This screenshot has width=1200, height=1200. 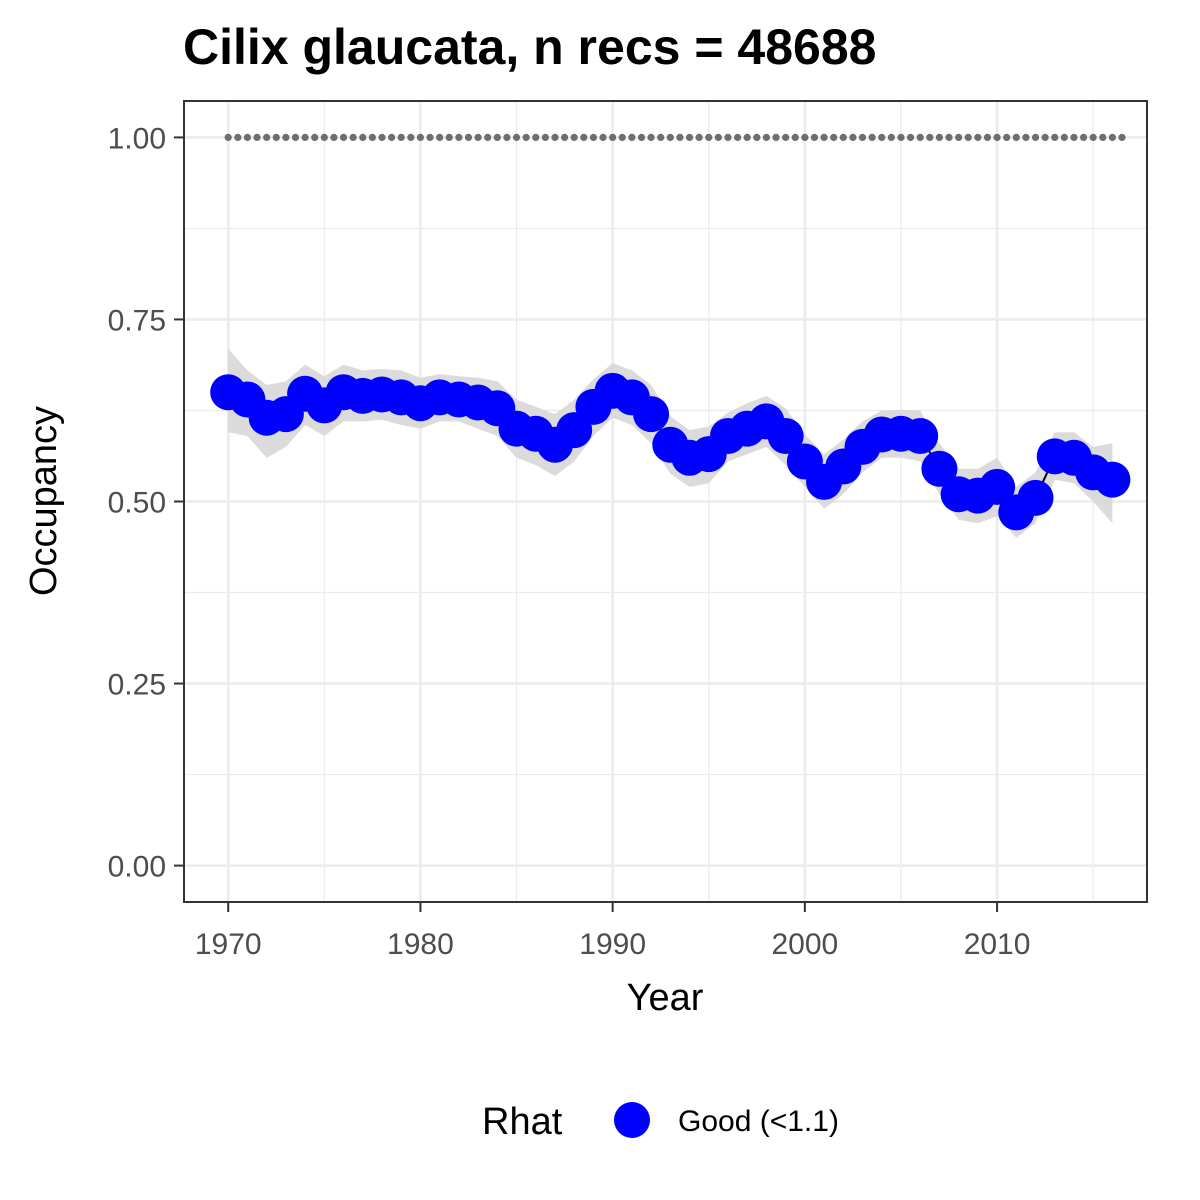 I want to click on y-axis-ticks: 0.00 0.25 0.50 0.75 1.00, so click(x=146, y=503).